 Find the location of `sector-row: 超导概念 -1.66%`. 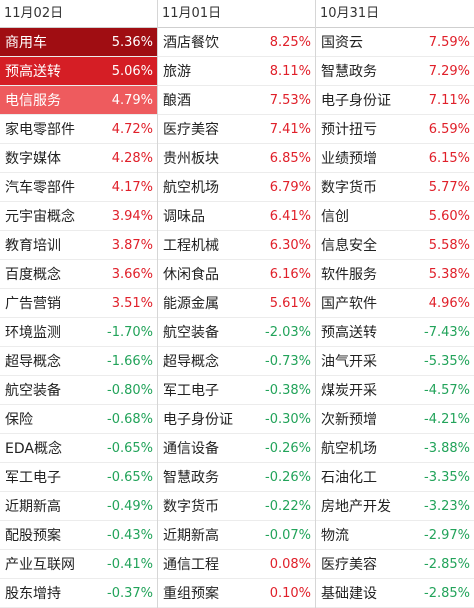

sector-row: 超导概念 -1.66% is located at coordinates (78, 361).